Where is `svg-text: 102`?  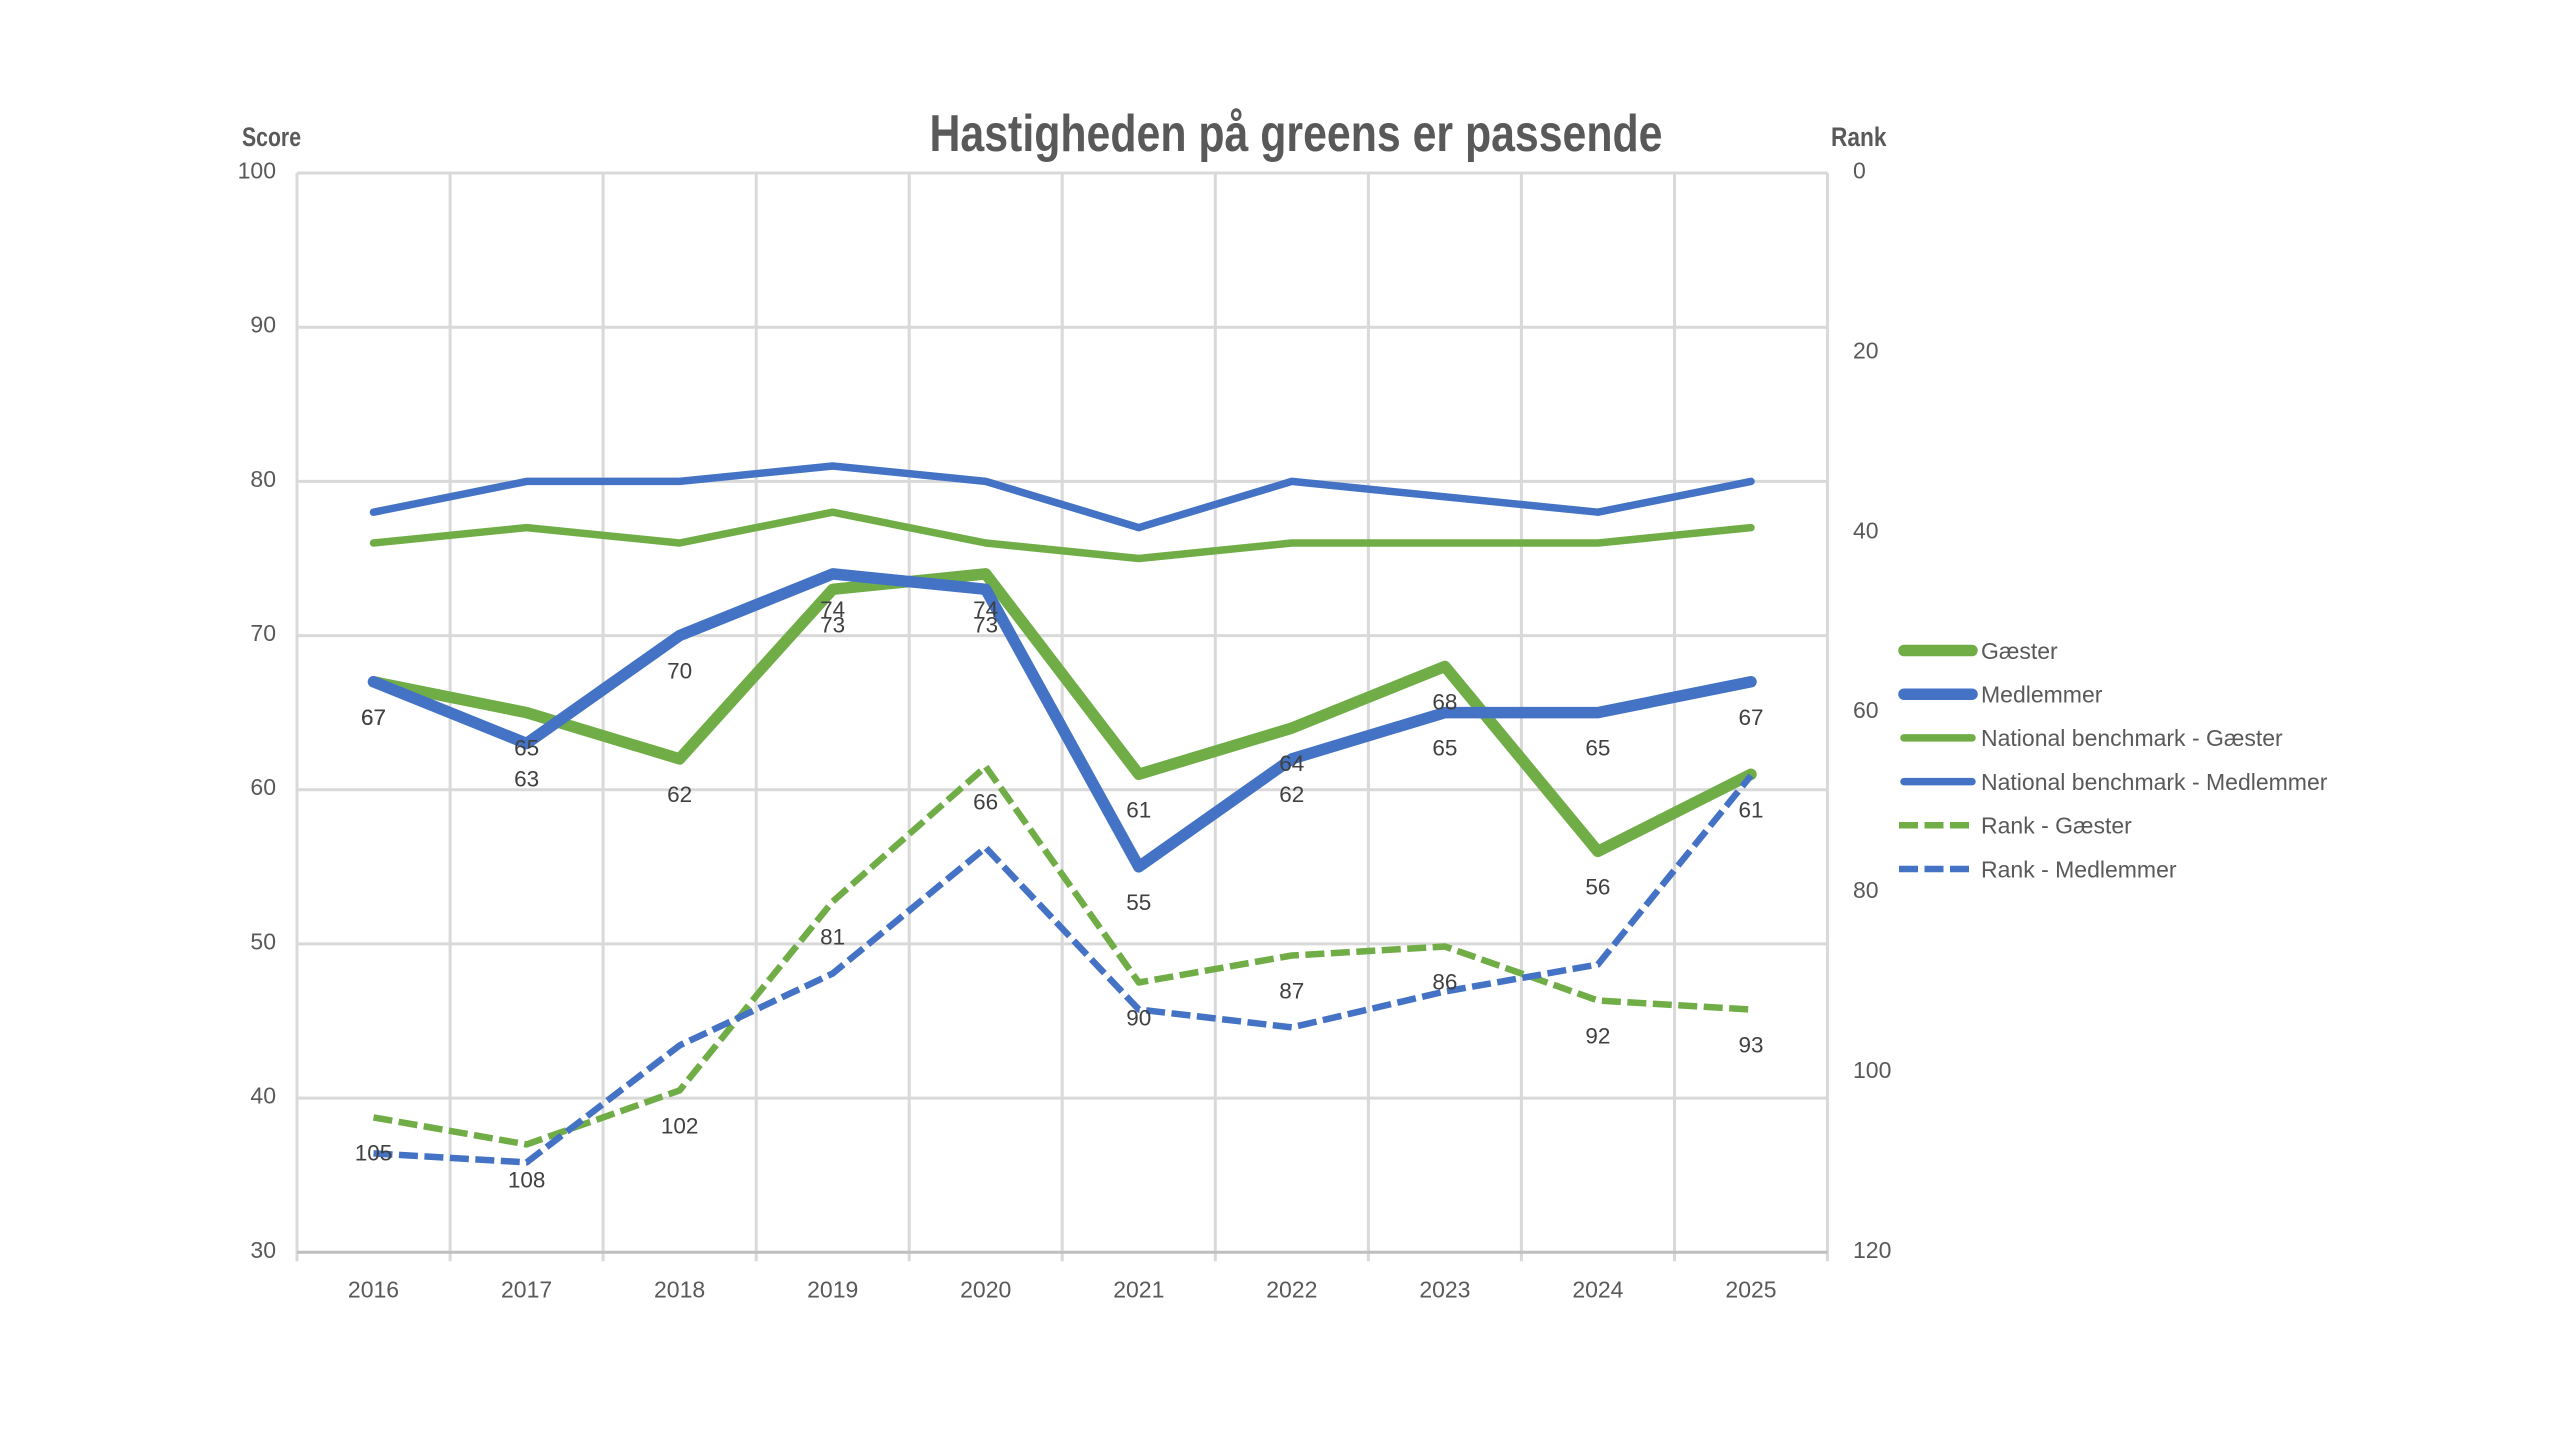
svg-text: 102 is located at coordinates (680, 1125).